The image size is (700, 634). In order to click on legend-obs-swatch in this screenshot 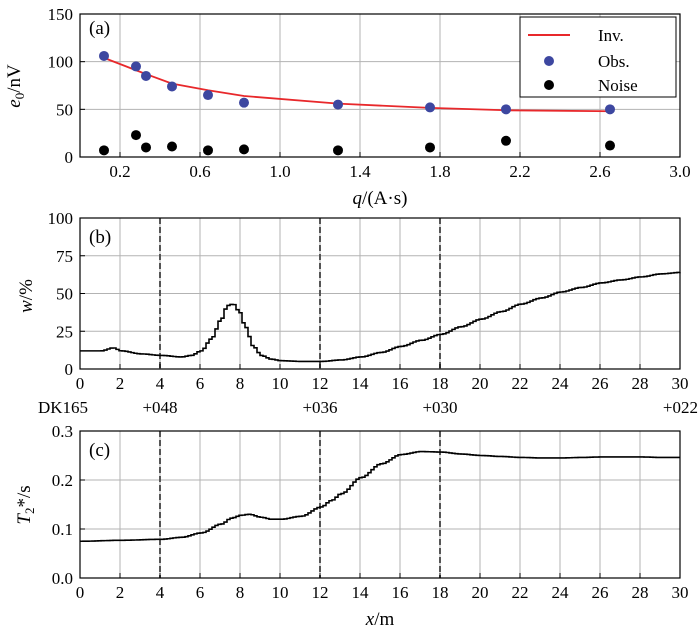, I will do `click(549, 61)`.